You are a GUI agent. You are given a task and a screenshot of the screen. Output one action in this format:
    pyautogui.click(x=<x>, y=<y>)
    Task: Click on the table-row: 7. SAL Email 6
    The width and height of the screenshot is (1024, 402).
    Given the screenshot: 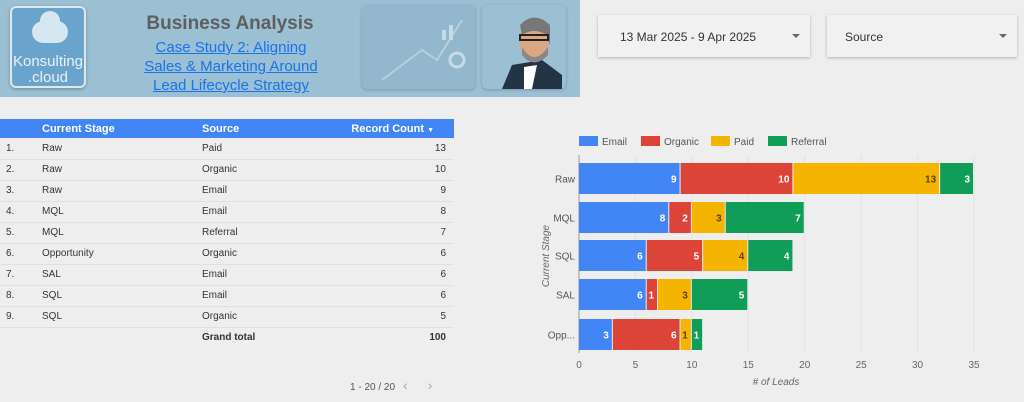 What is the action you would take?
    pyautogui.click(x=227, y=275)
    